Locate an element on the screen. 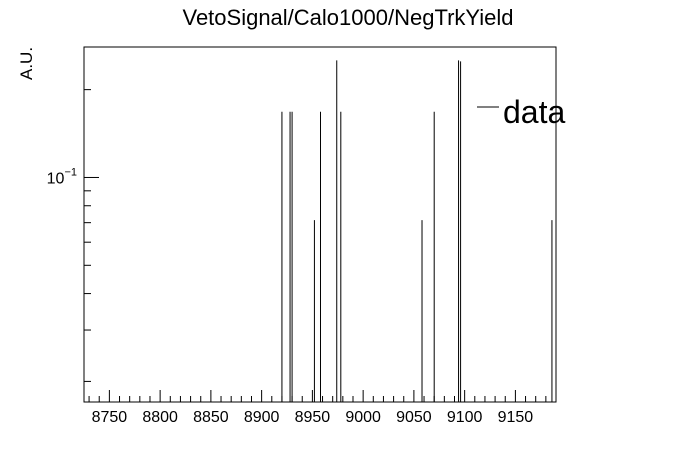 The width and height of the screenshot is (696, 472). x-tick-label: 9000 is located at coordinates (363, 417).